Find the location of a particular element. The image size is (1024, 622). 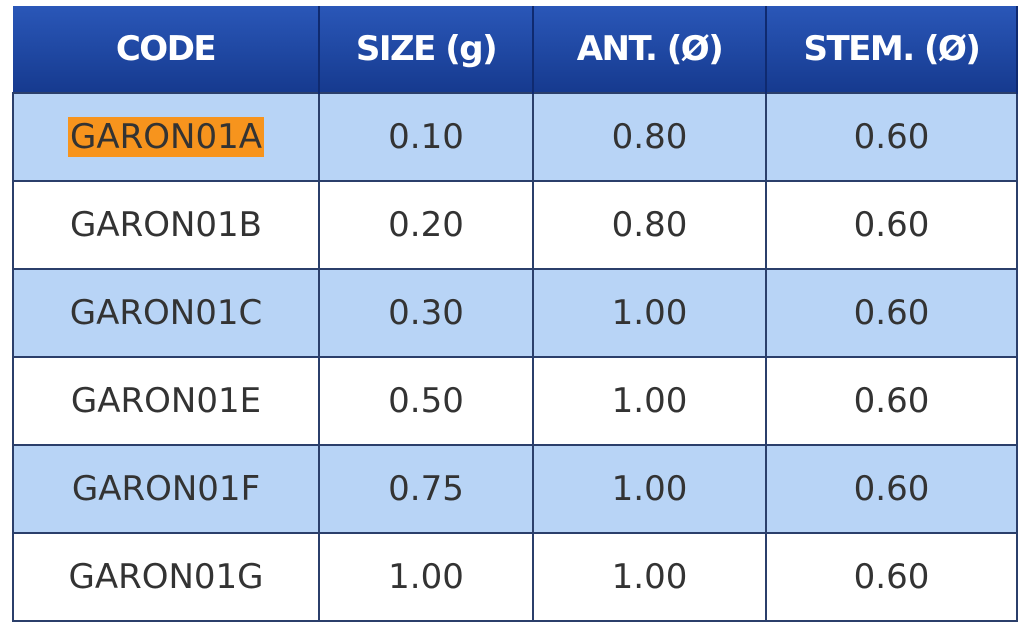

table-cell: GARON01E is located at coordinates (166, 401).